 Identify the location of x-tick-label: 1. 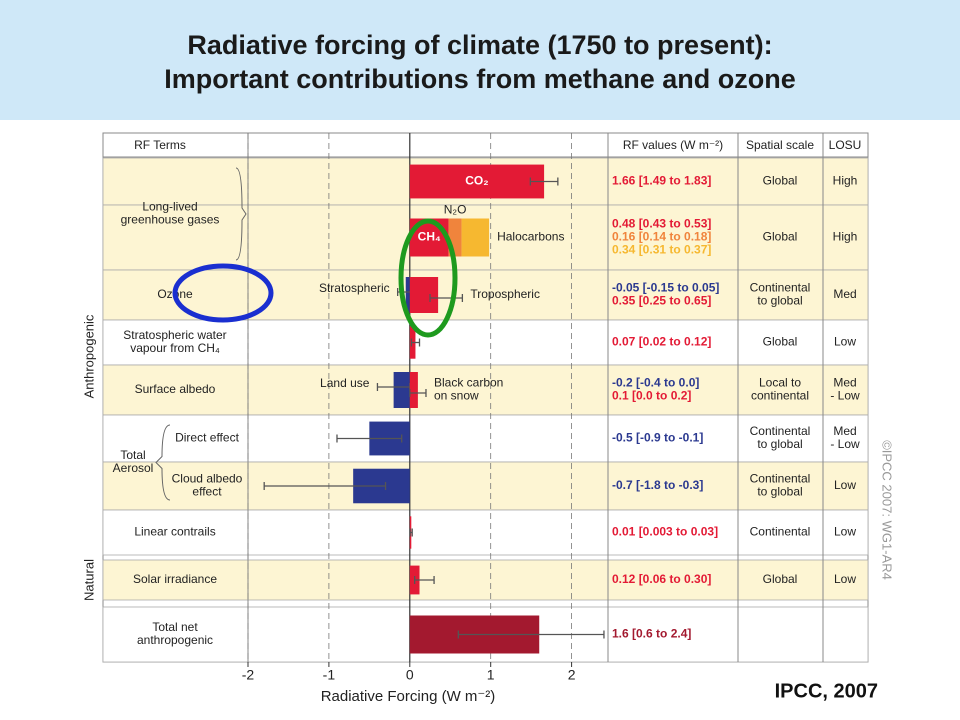
(491, 675).